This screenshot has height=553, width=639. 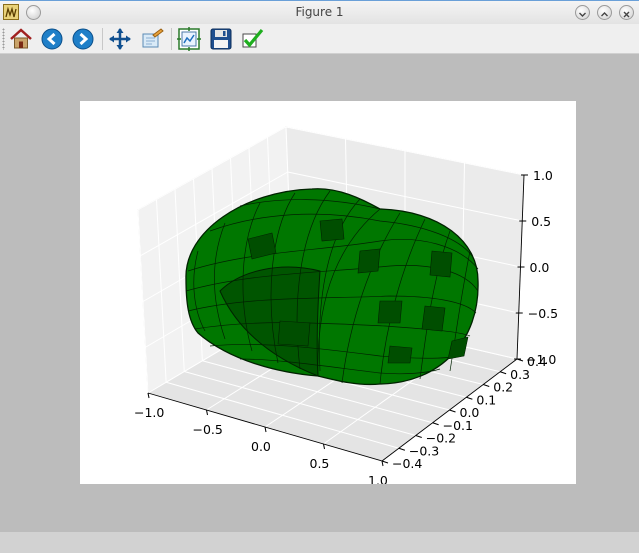 I want to click on move-icon, so click(x=120, y=39).